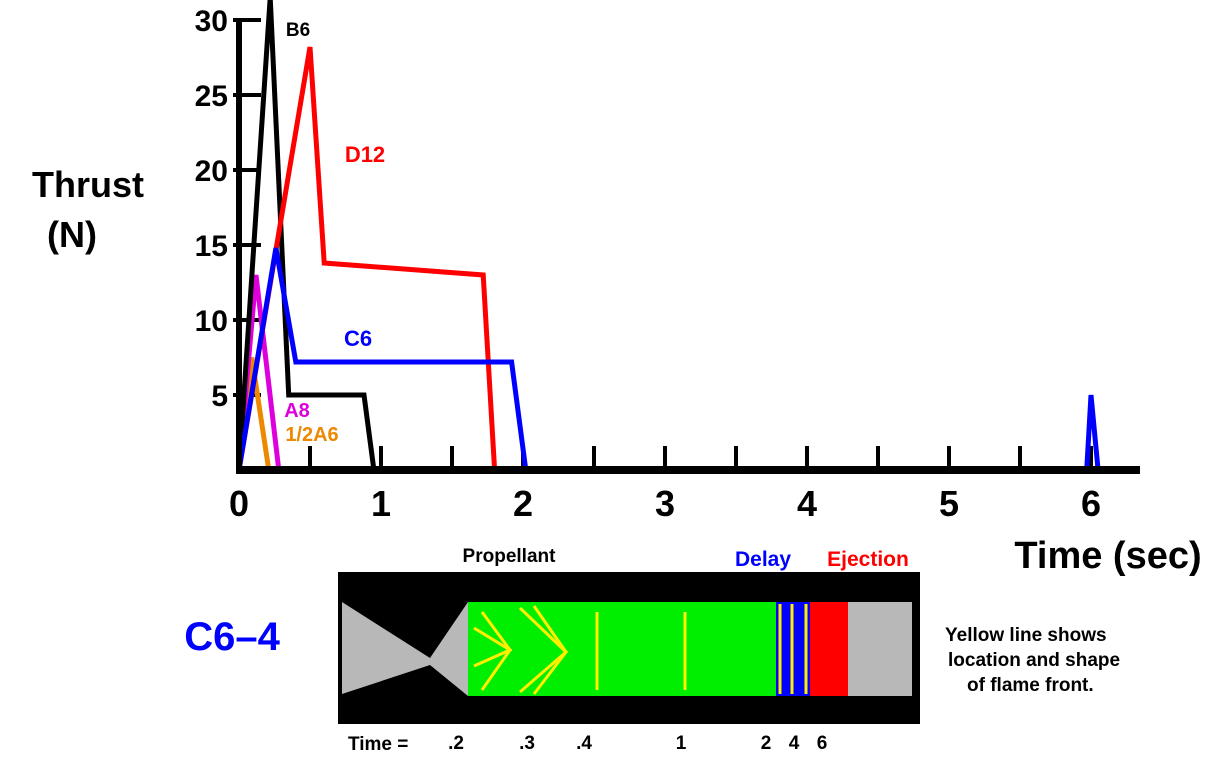  Describe the element at coordinates (297, 411) in the screenshot. I see `series-label-a8: A8` at that location.